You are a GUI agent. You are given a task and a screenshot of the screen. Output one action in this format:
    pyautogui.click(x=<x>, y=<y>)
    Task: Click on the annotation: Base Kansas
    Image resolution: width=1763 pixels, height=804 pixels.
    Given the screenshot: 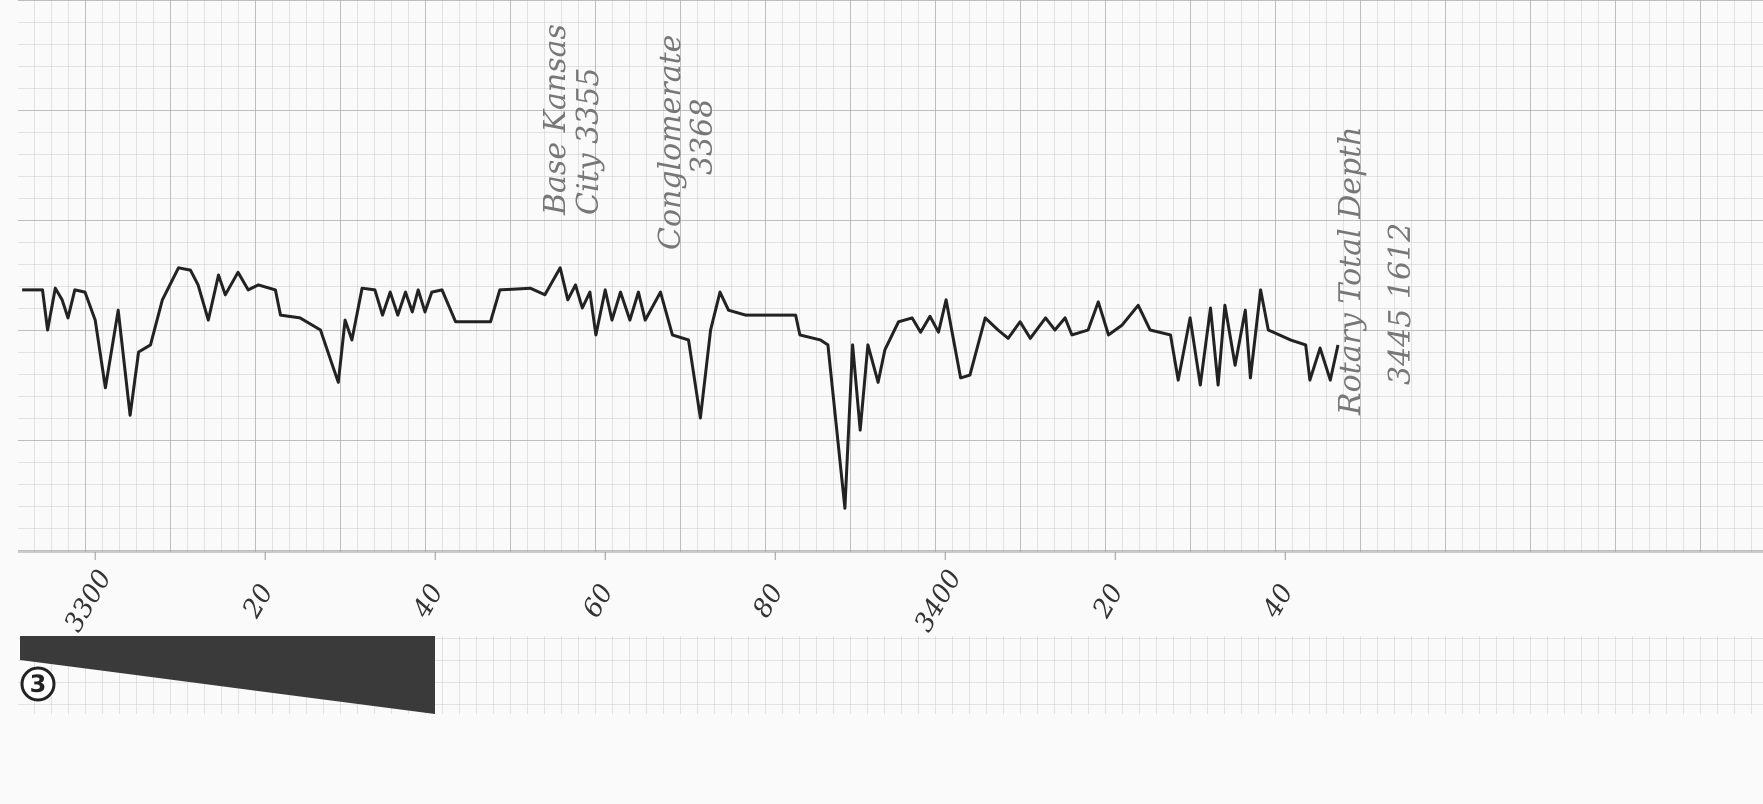 What is the action you would take?
    pyautogui.click(x=555, y=120)
    